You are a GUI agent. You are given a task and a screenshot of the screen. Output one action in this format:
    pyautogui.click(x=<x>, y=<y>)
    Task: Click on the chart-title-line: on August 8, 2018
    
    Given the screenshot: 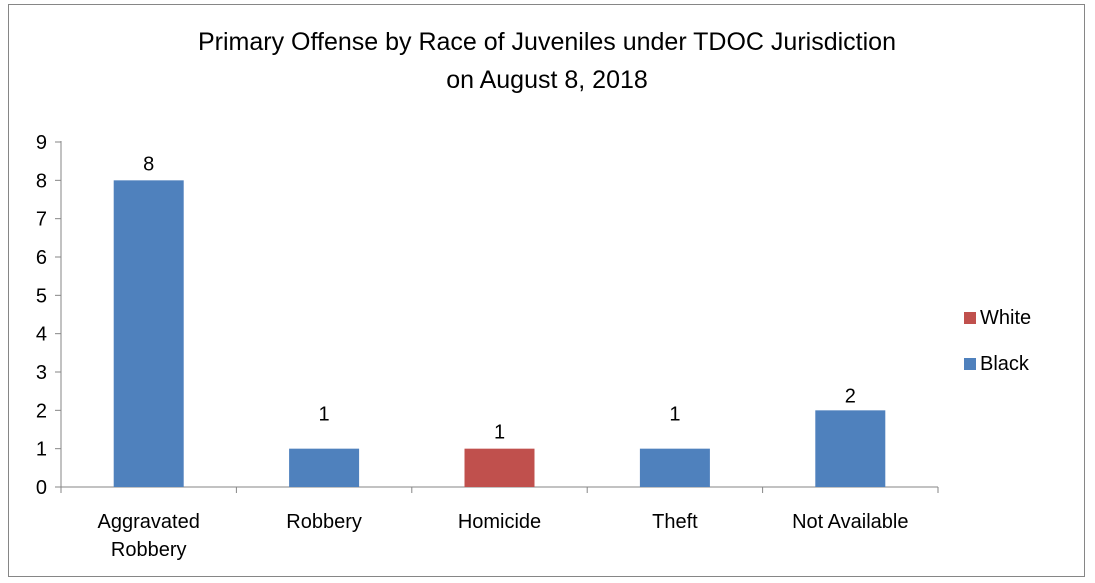 What is the action you would take?
    pyautogui.click(x=547, y=80)
    